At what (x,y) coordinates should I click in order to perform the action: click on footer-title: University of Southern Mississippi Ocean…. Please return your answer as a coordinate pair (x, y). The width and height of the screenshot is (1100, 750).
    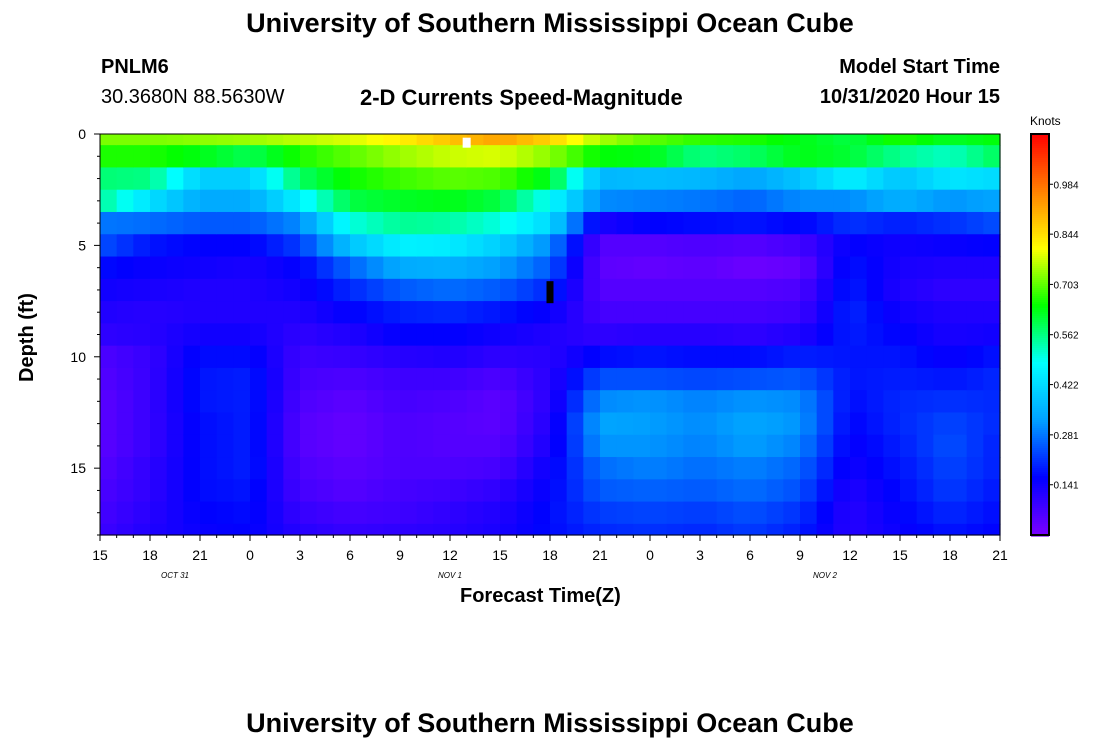
    Looking at the image, I should click on (550, 723).